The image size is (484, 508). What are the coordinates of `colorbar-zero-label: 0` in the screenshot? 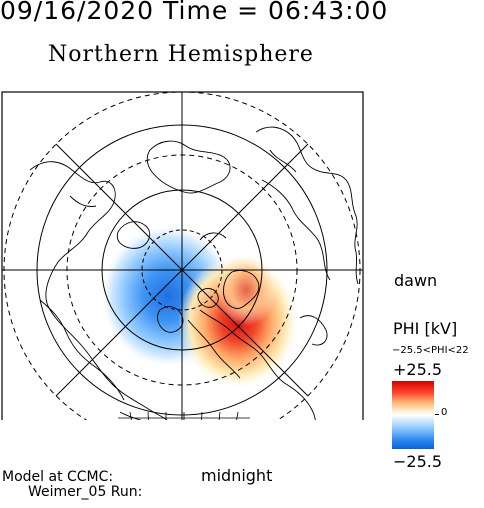 It's located at (444, 412).